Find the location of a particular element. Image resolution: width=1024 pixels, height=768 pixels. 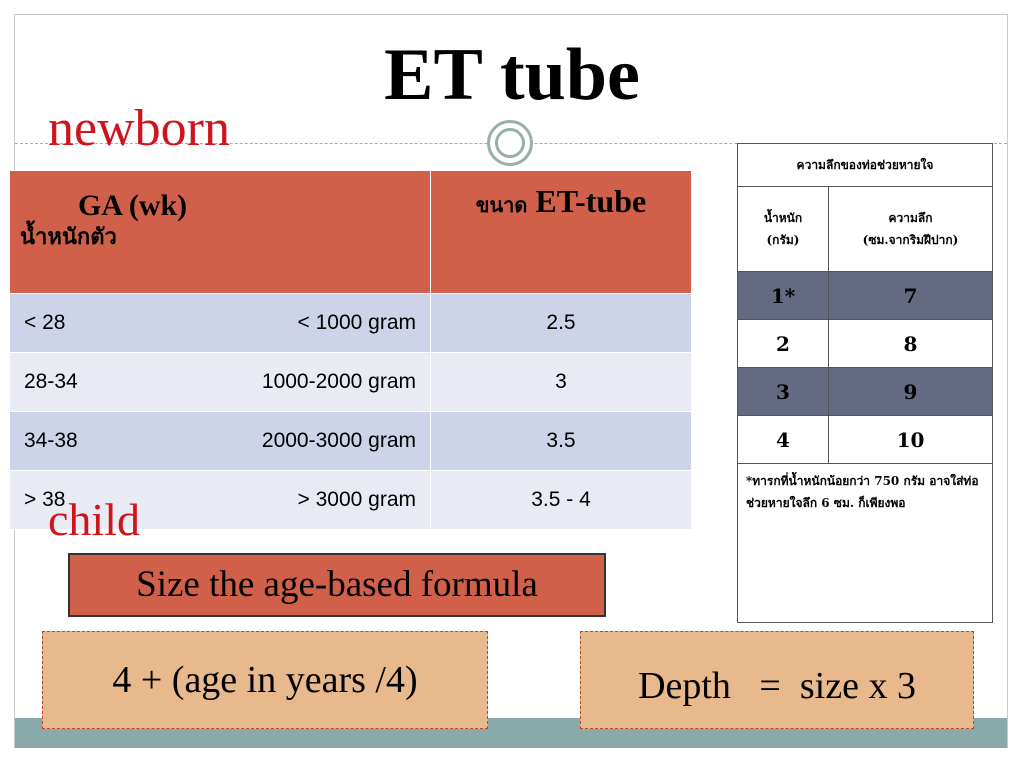

depth-value: 8 is located at coordinates (910, 343).